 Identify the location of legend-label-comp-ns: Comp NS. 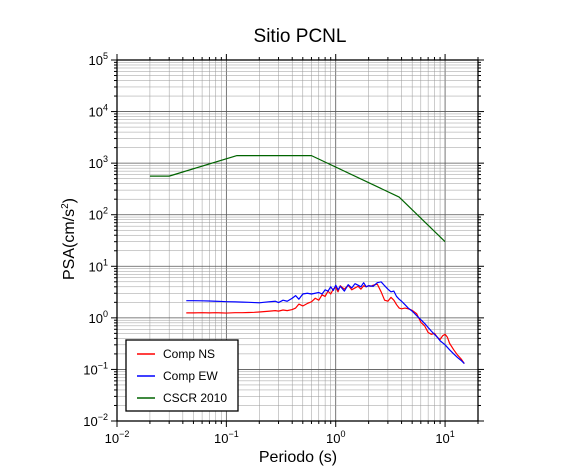
(189, 354).